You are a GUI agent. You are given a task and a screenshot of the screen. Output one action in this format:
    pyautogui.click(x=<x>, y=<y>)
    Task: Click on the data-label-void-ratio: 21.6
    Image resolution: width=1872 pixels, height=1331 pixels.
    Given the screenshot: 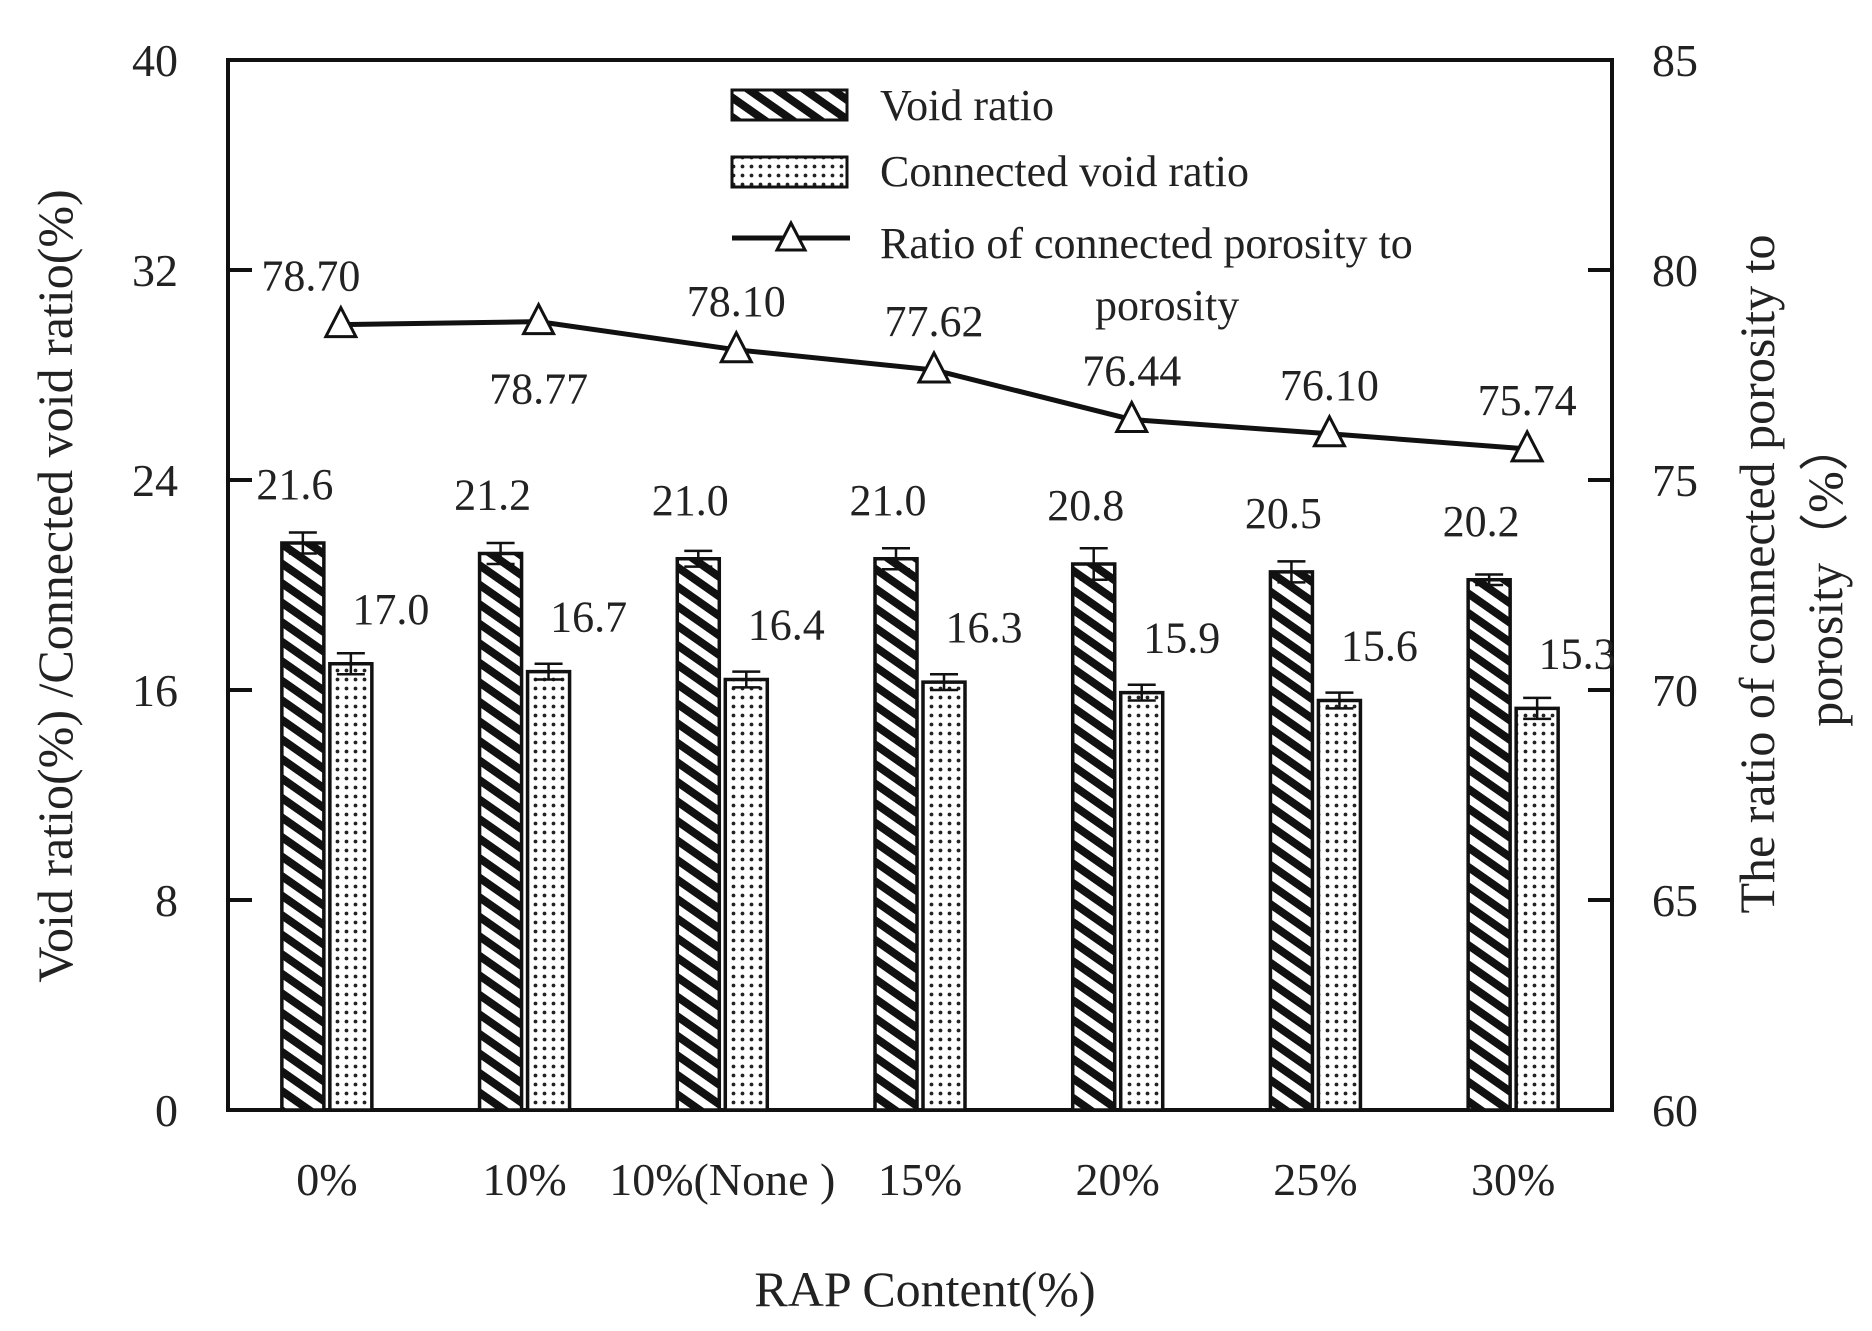 What is the action you would take?
    pyautogui.click(x=294, y=484)
    